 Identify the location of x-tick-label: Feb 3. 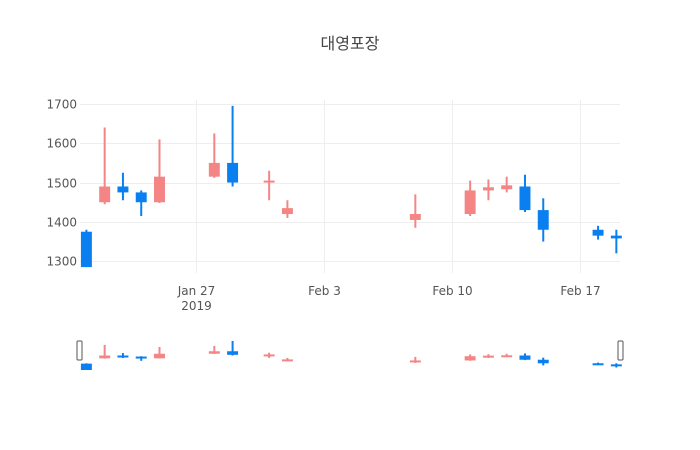
(324, 291).